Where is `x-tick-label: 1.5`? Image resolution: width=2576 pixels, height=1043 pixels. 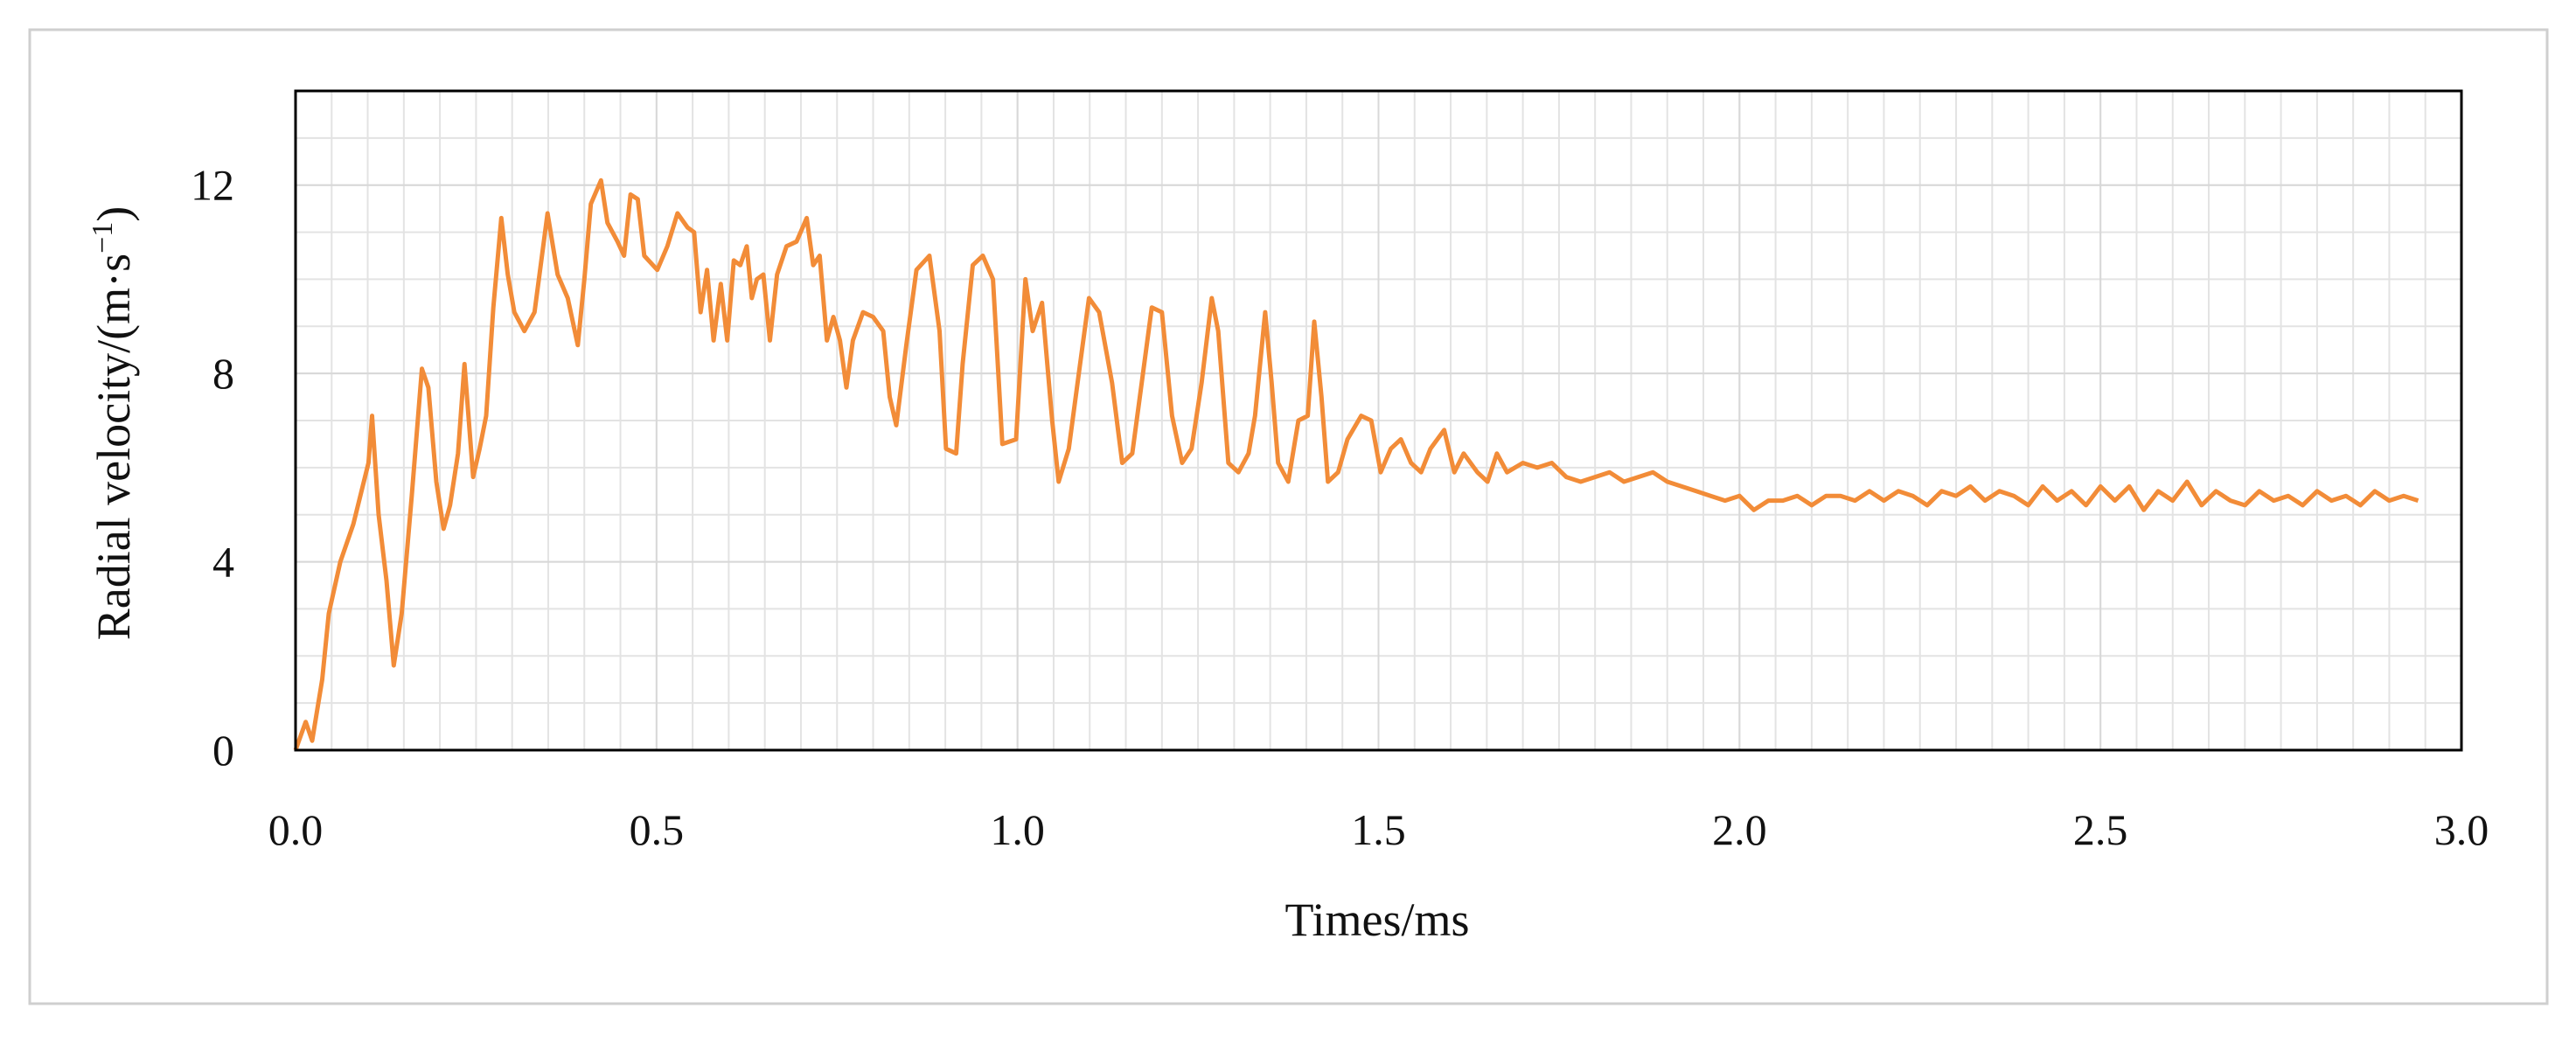 x-tick-label: 1.5 is located at coordinates (1378, 829).